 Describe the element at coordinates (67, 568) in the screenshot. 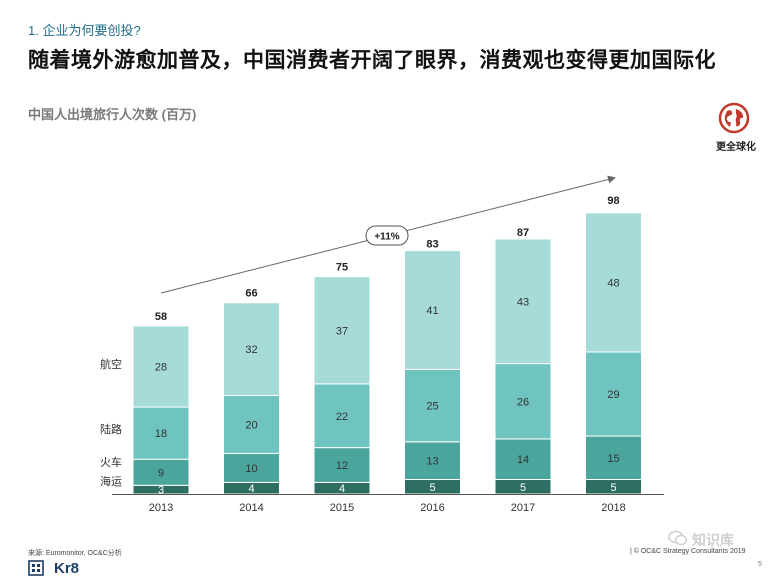

I see `logo-text: Kr8` at that location.